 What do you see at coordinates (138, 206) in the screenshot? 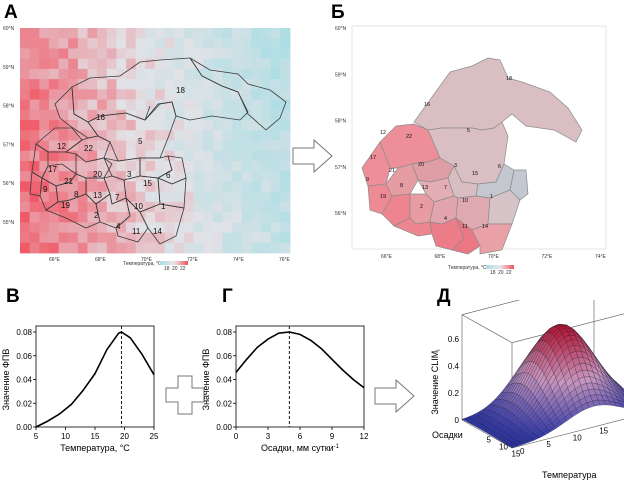
I see `region-label-10: 10` at bounding box center [138, 206].